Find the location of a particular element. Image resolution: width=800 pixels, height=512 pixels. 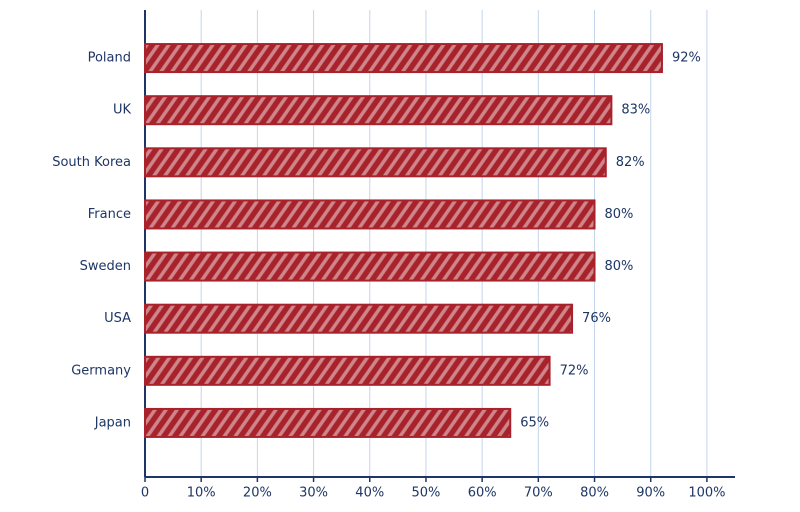

y-tick-label: Japan is located at coordinates (112, 422).